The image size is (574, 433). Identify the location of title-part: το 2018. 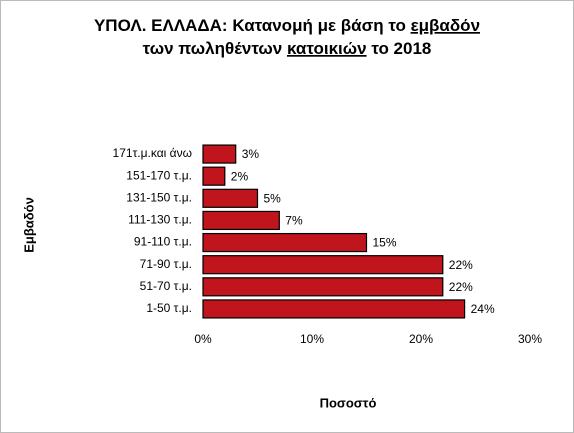
(401, 48).